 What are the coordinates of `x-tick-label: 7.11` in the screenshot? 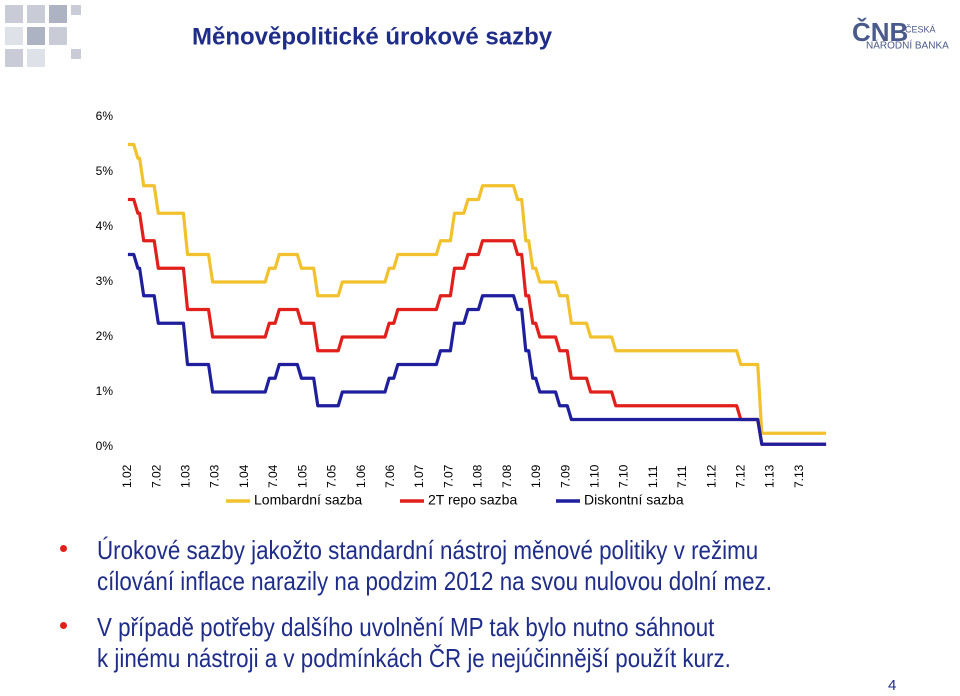 It's located at (682, 476).